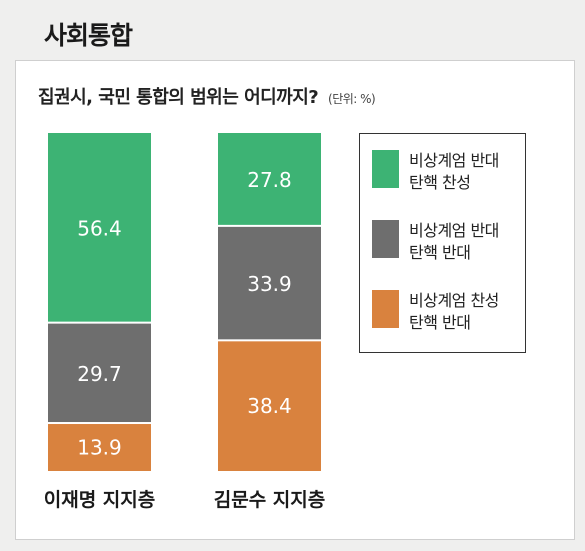 Image resolution: width=585 pixels, height=551 pixels. What do you see at coordinates (100, 500) in the screenshot?
I see `category-label-lee-jae-myung: 이재명 지지층` at bounding box center [100, 500].